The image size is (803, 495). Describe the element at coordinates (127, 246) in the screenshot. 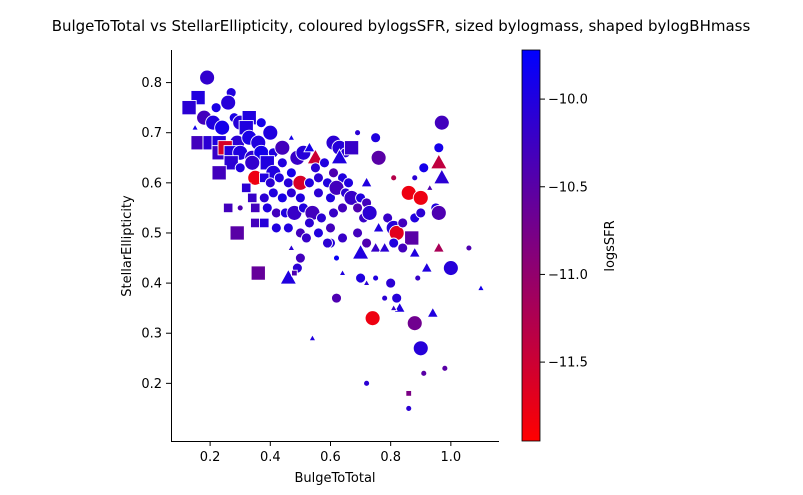

I see `y-axis-title: StellarEllipticity` at that location.